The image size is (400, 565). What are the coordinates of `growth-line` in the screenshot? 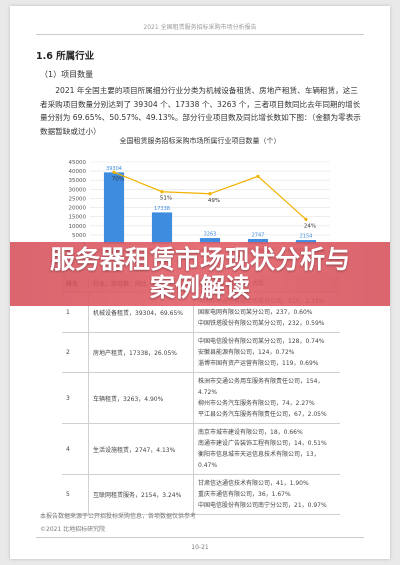 It's located at (210, 195).